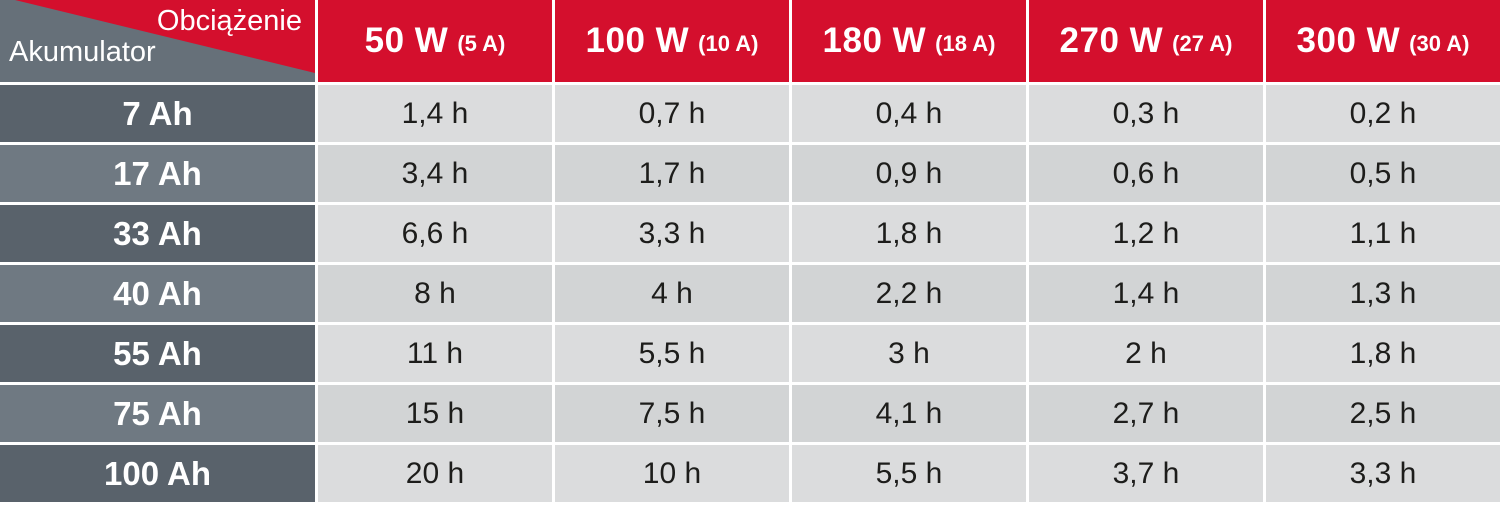 The image size is (1500, 505). What do you see at coordinates (435, 173) in the screenshot?
I see `runtime-cell: 3,4 h` at bounding box center [435, 173].